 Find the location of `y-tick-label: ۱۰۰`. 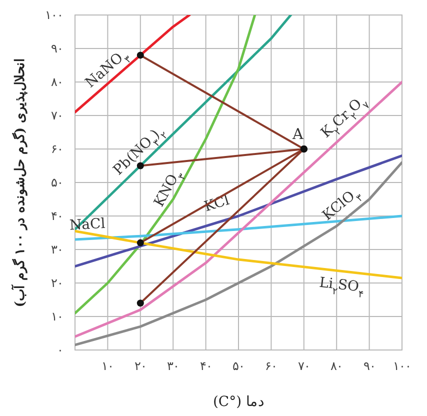

y-tick-label: ۱۰۰ is located at coordinates (54, 15).